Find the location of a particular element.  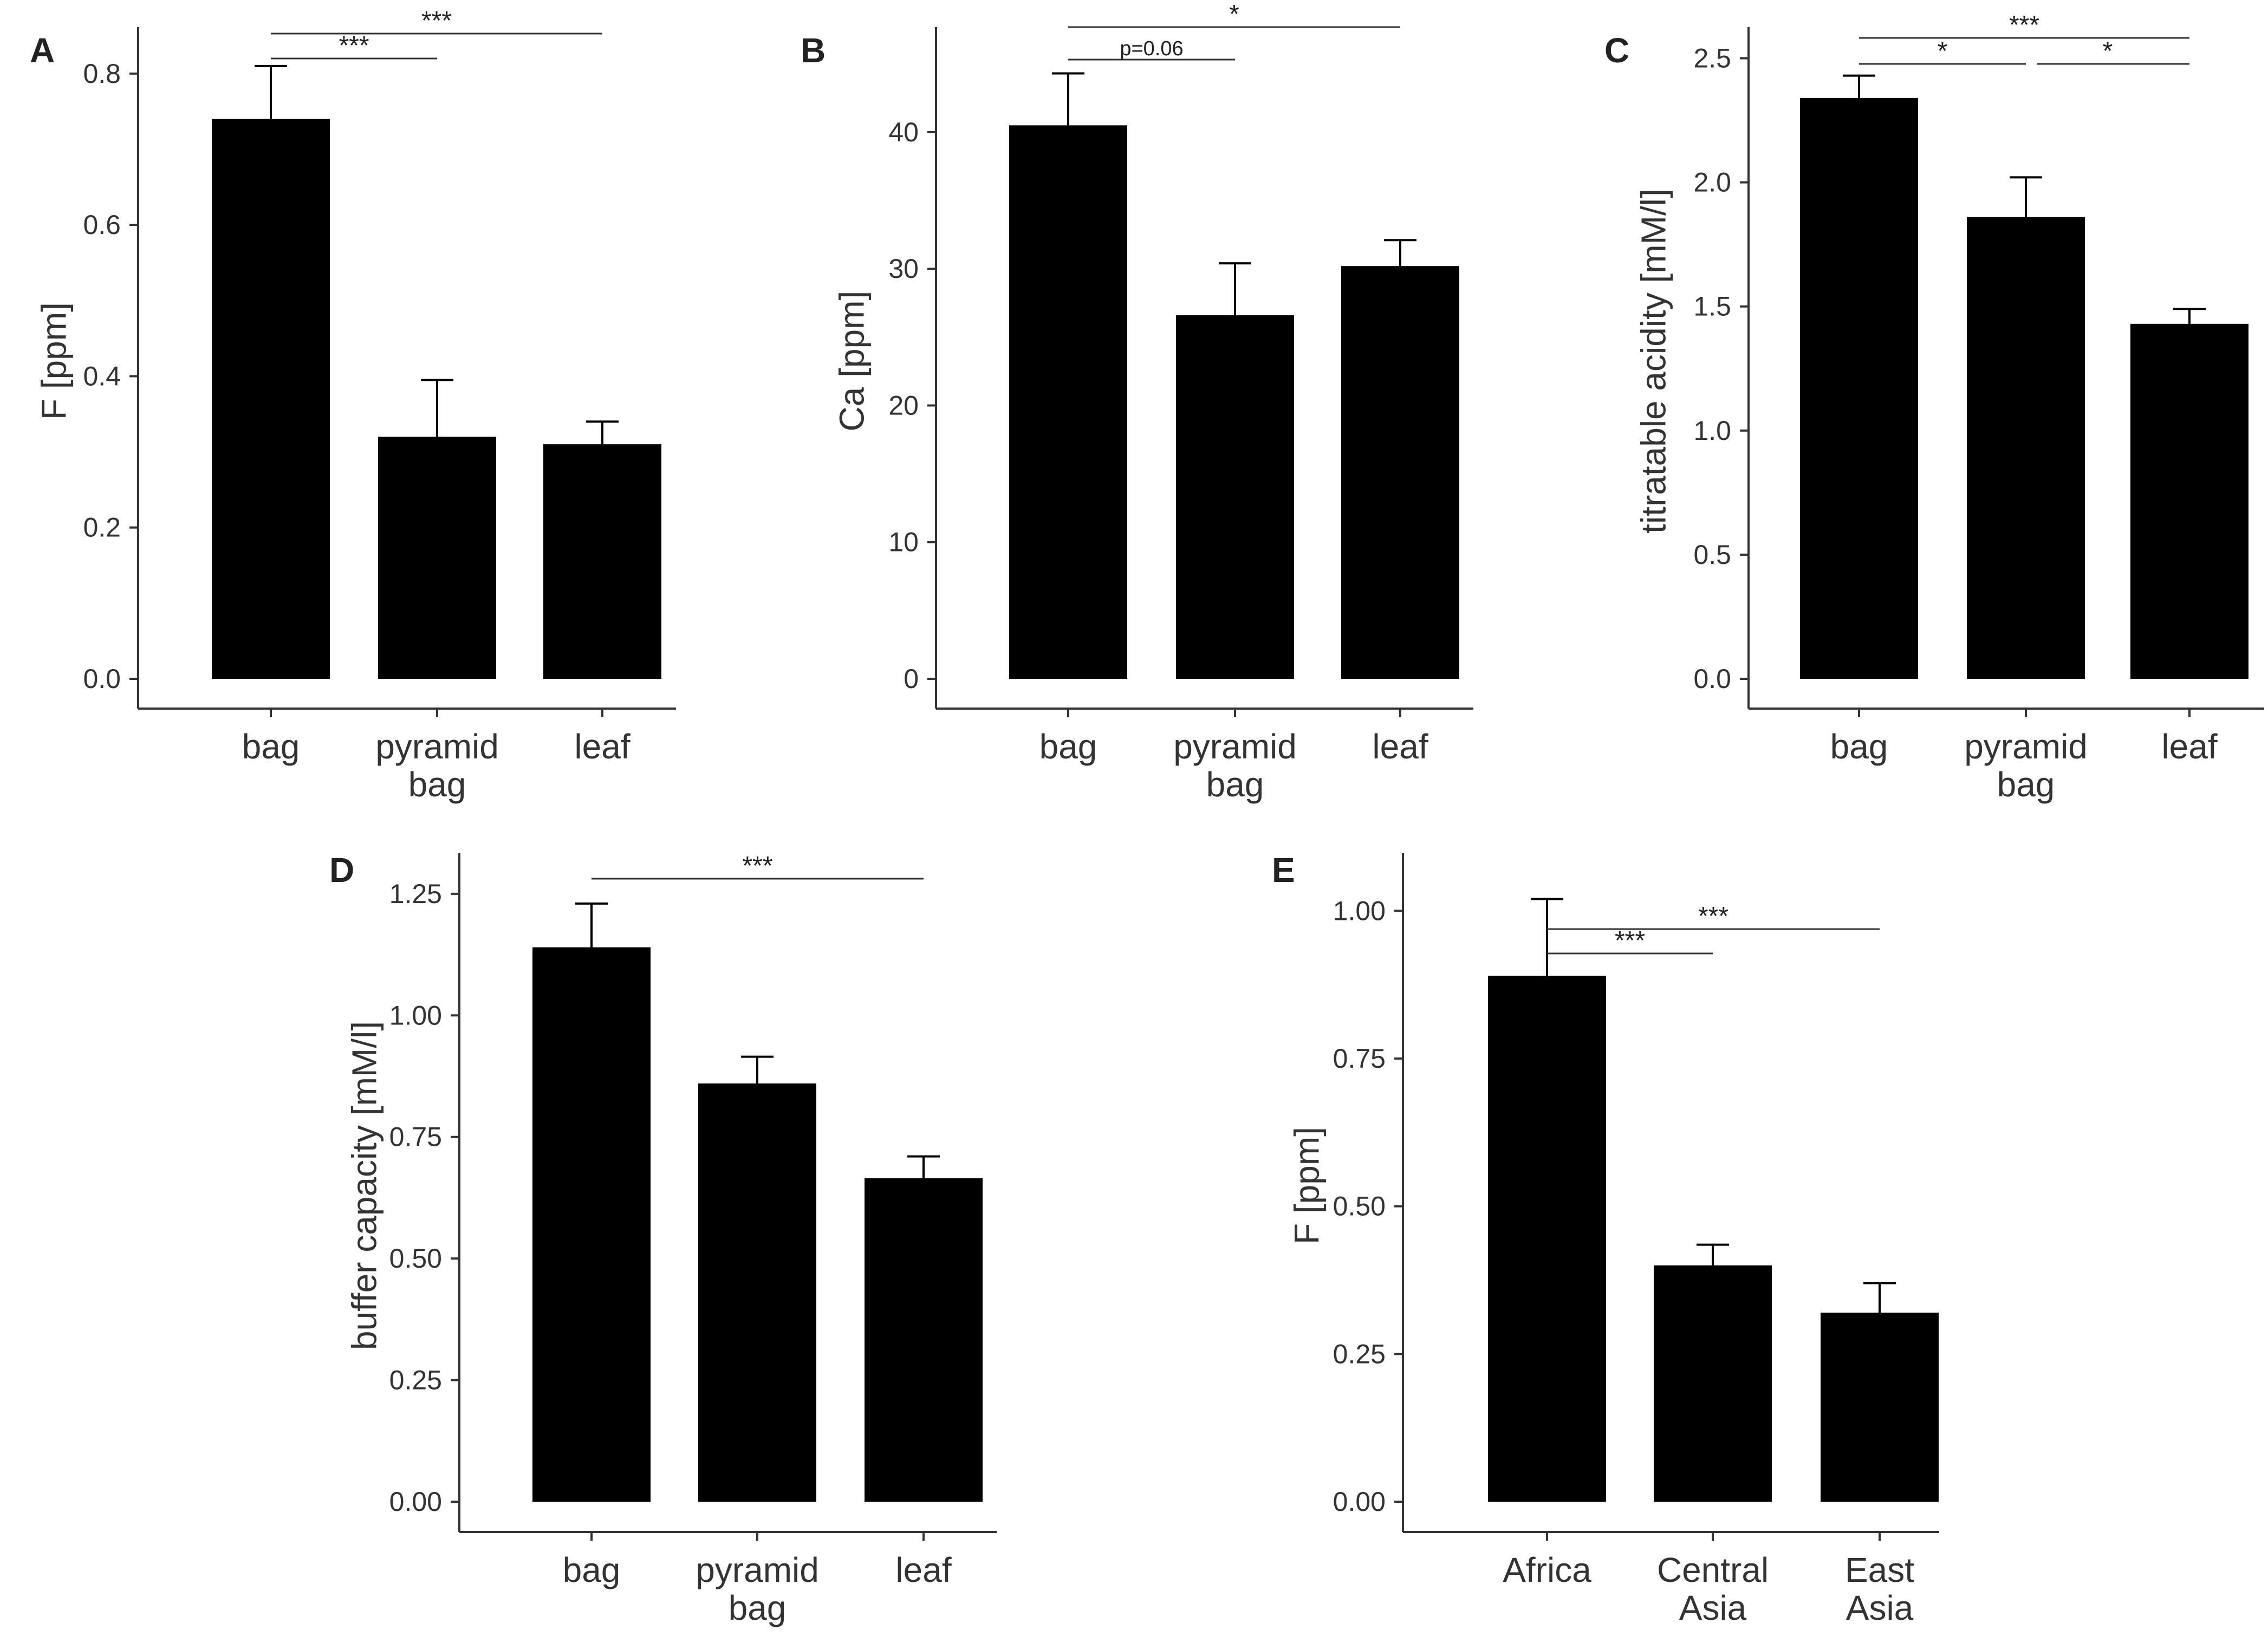

x-category-label: East is located at coordinates (1879, 1569).